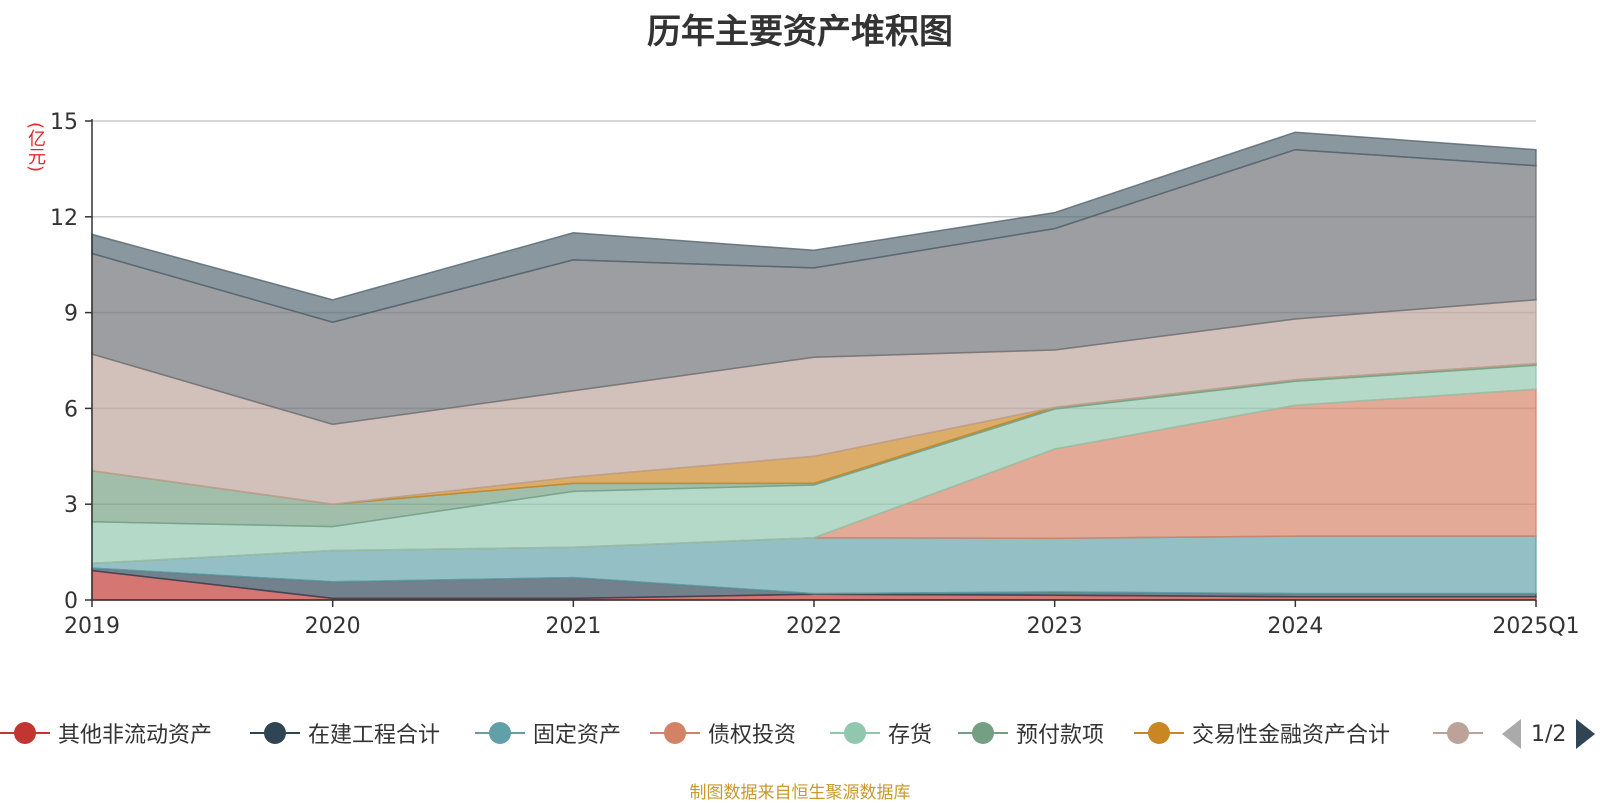 The height and width of the screenshot is (803, 1600). Describe the element at coordinates (881, 733) in the screenshot. I see `legend-item: 存货` at that location.